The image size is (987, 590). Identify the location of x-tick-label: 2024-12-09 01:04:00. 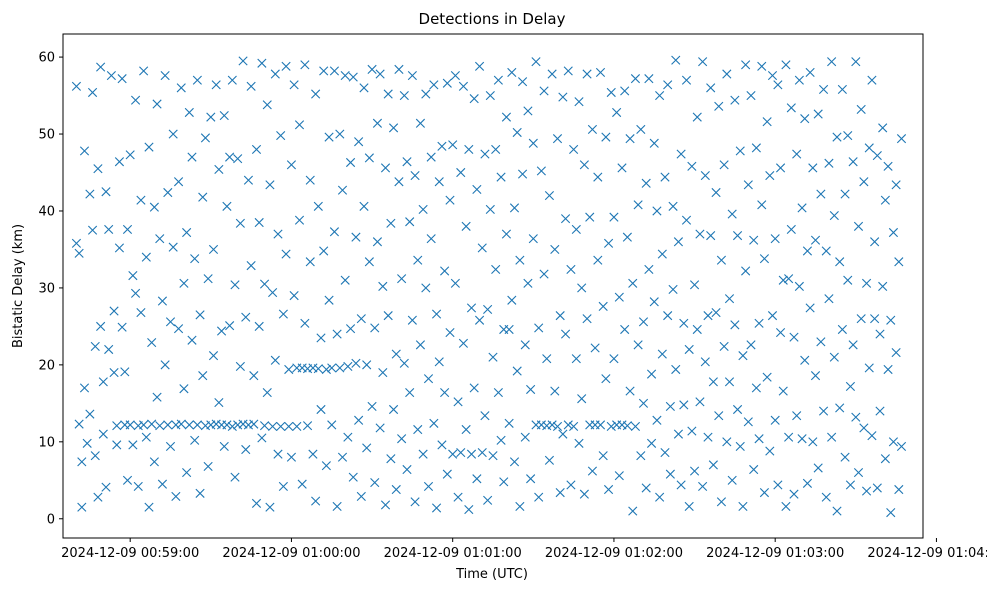
(927, 553).